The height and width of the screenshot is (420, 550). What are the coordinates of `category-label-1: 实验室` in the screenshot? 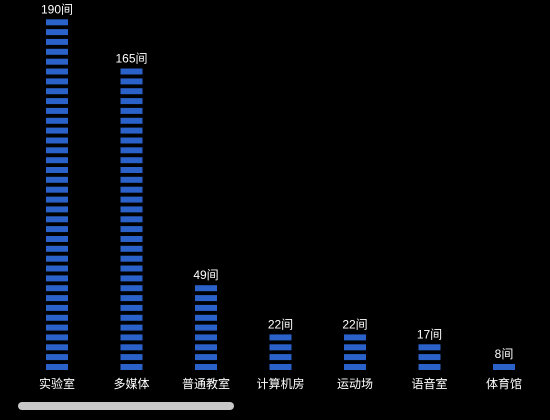 It's located at (57, 383).